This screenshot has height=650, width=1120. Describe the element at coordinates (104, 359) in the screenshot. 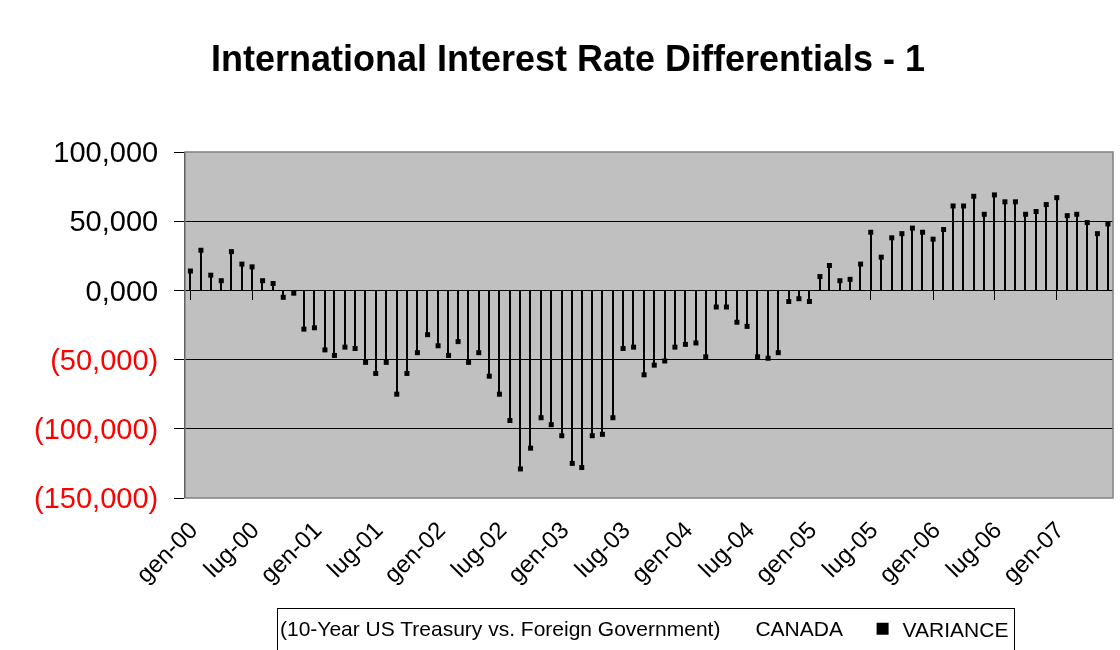

I see `y-tick-label: (50,000)` at that location.